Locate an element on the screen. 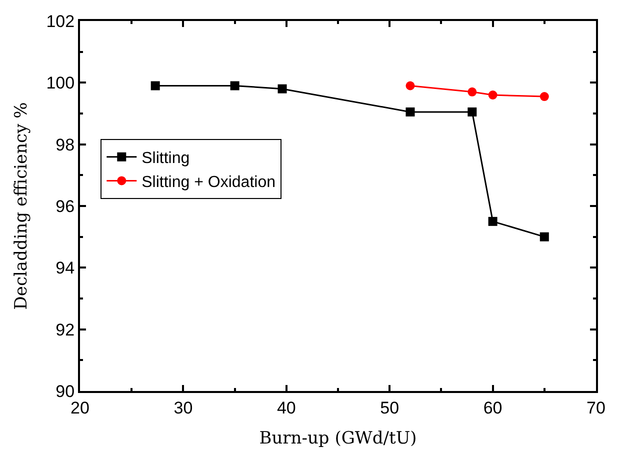 The width and height of the screenshot is (617, 456). x-axis-title: Burn-up (GWd/tU) is located at coordinates (338, 438).